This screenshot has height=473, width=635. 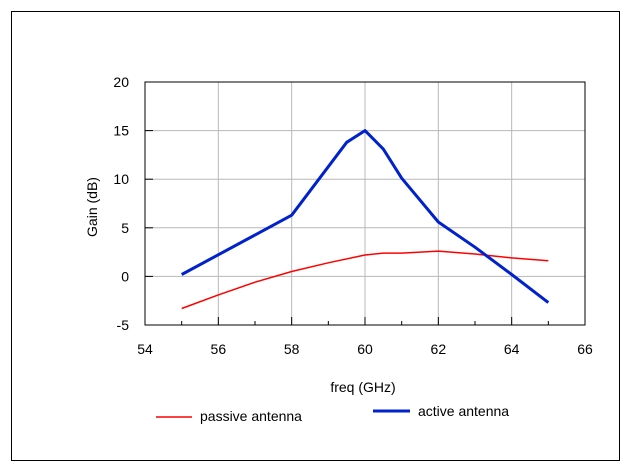 What do you see at coordinates (125, 276) in the screenshot?
I see `y-tick-label: 0` at bounding box center [125, 276].